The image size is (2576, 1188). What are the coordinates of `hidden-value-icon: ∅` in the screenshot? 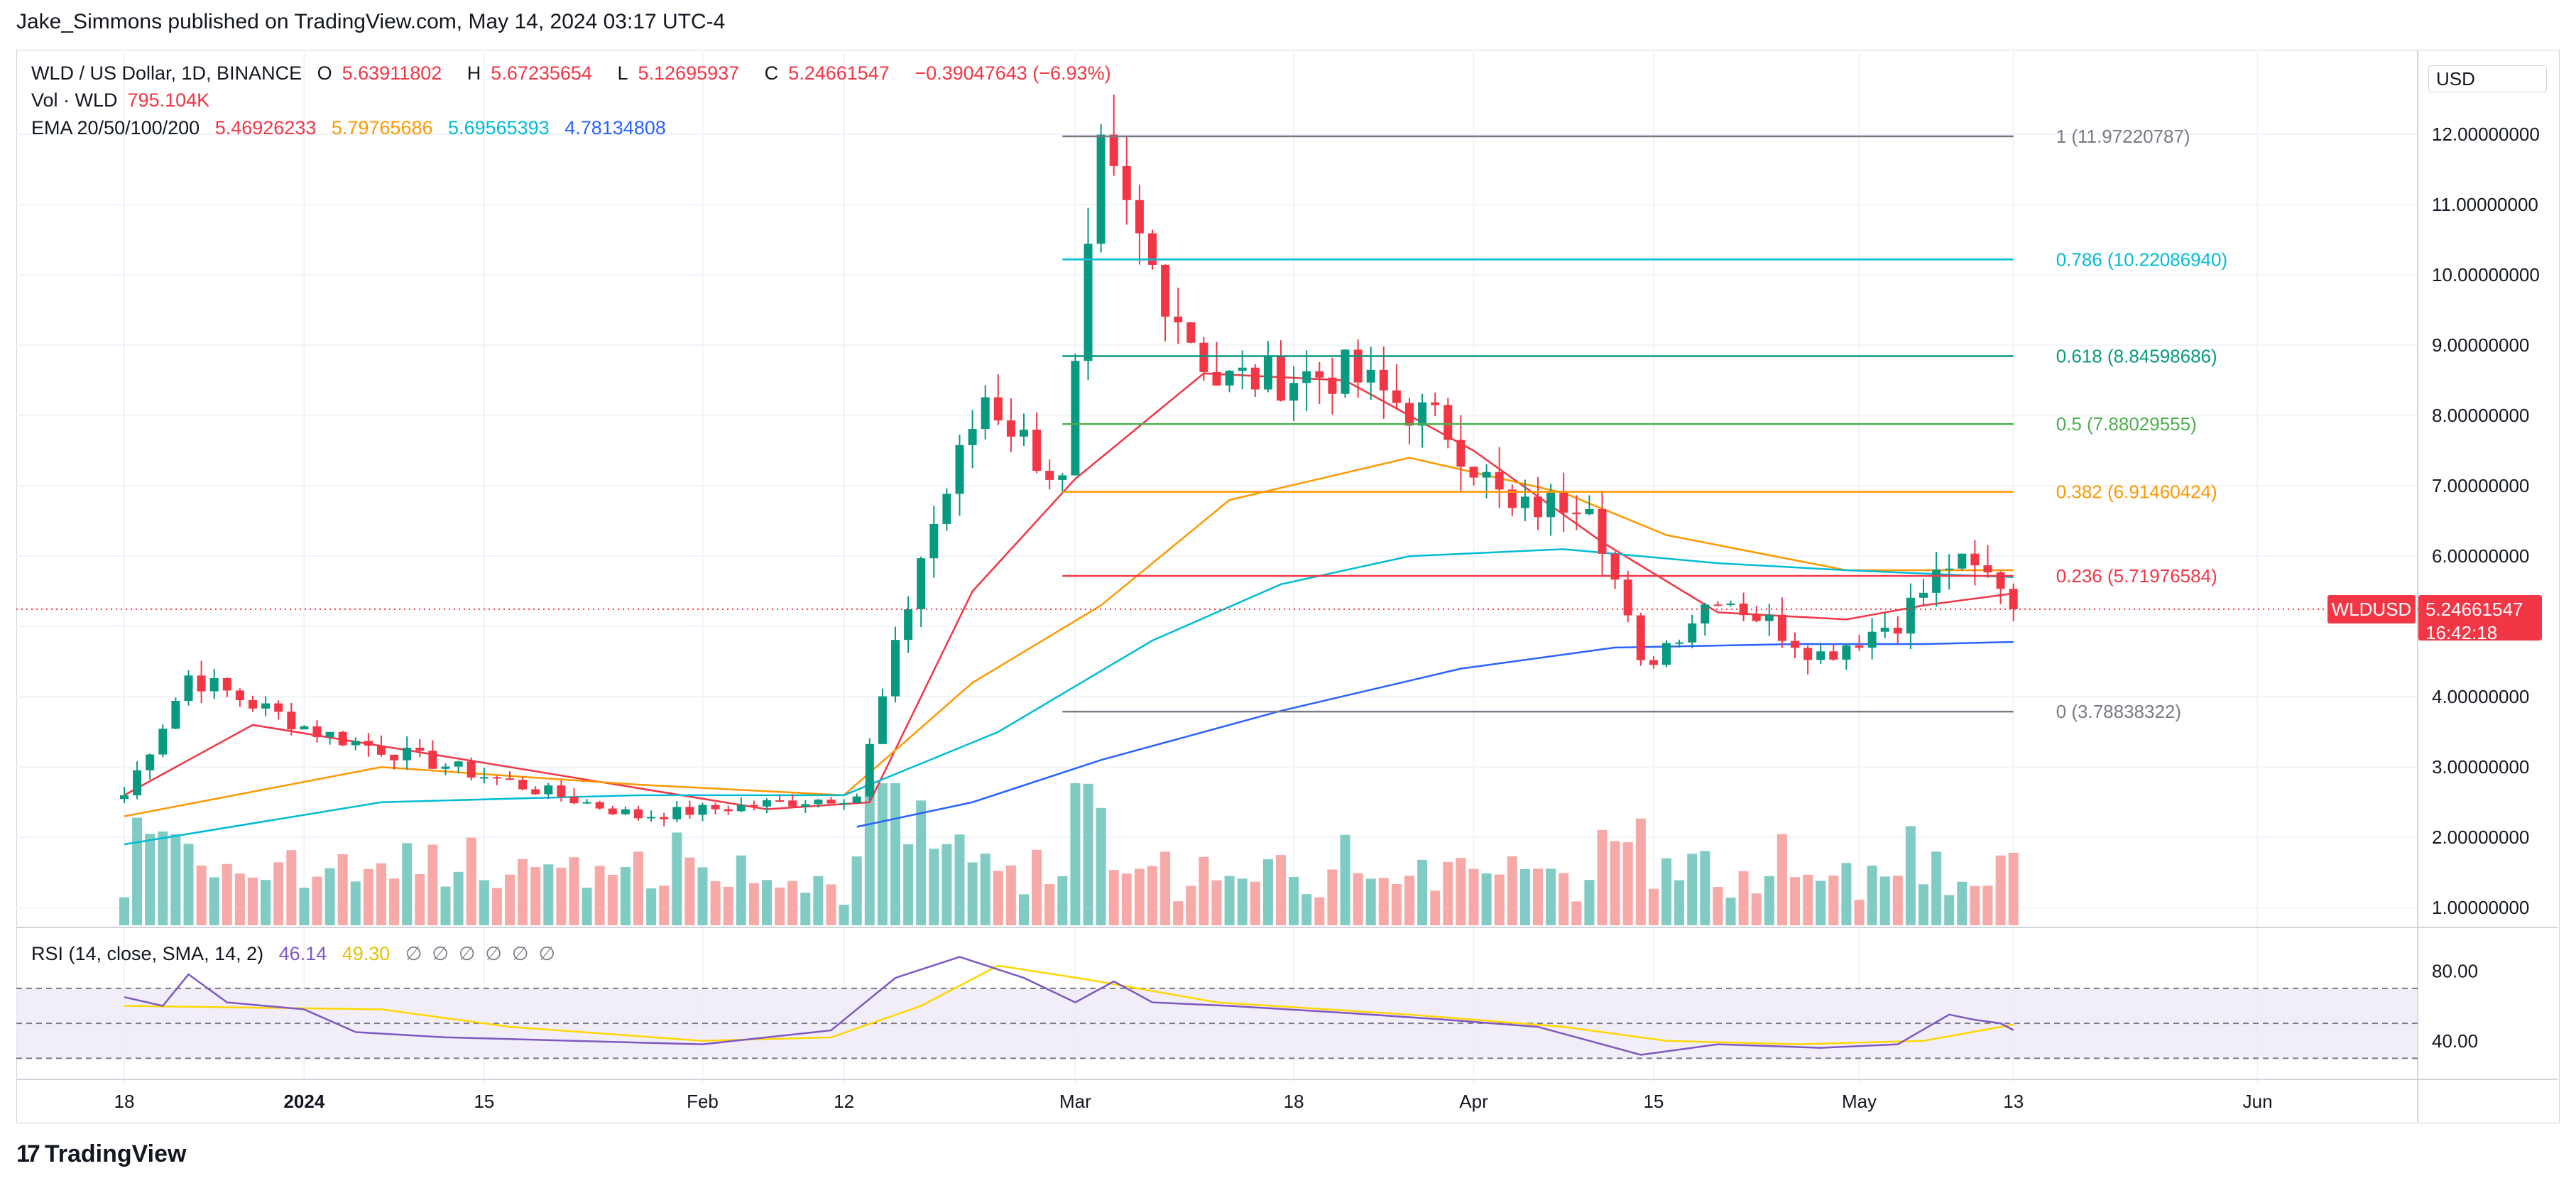 It's located at (520, 953).